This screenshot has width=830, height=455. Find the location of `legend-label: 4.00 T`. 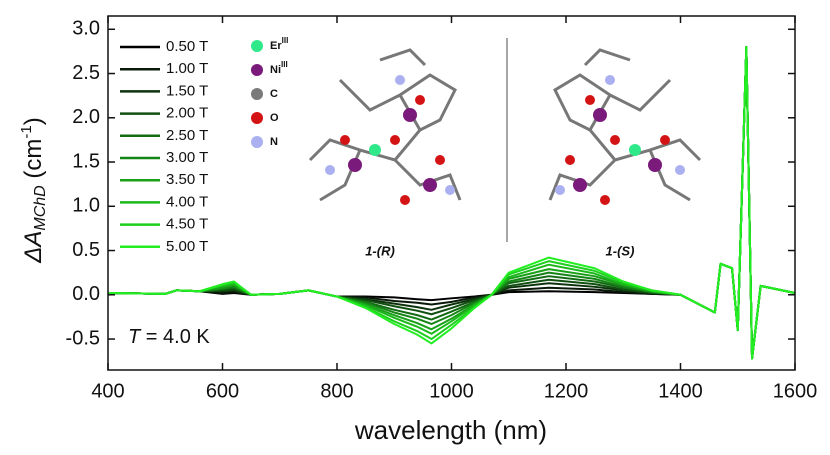

legend-label: 4.00 T is located at coordinates (187, 201).